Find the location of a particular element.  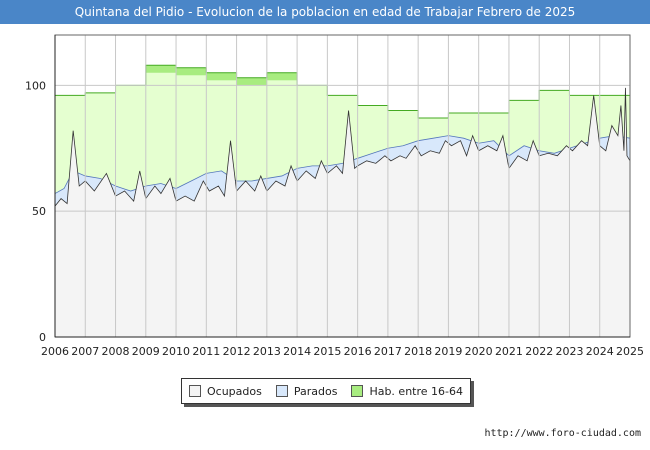

legend-label-parados: Parados is located at coordinates (315, 391).